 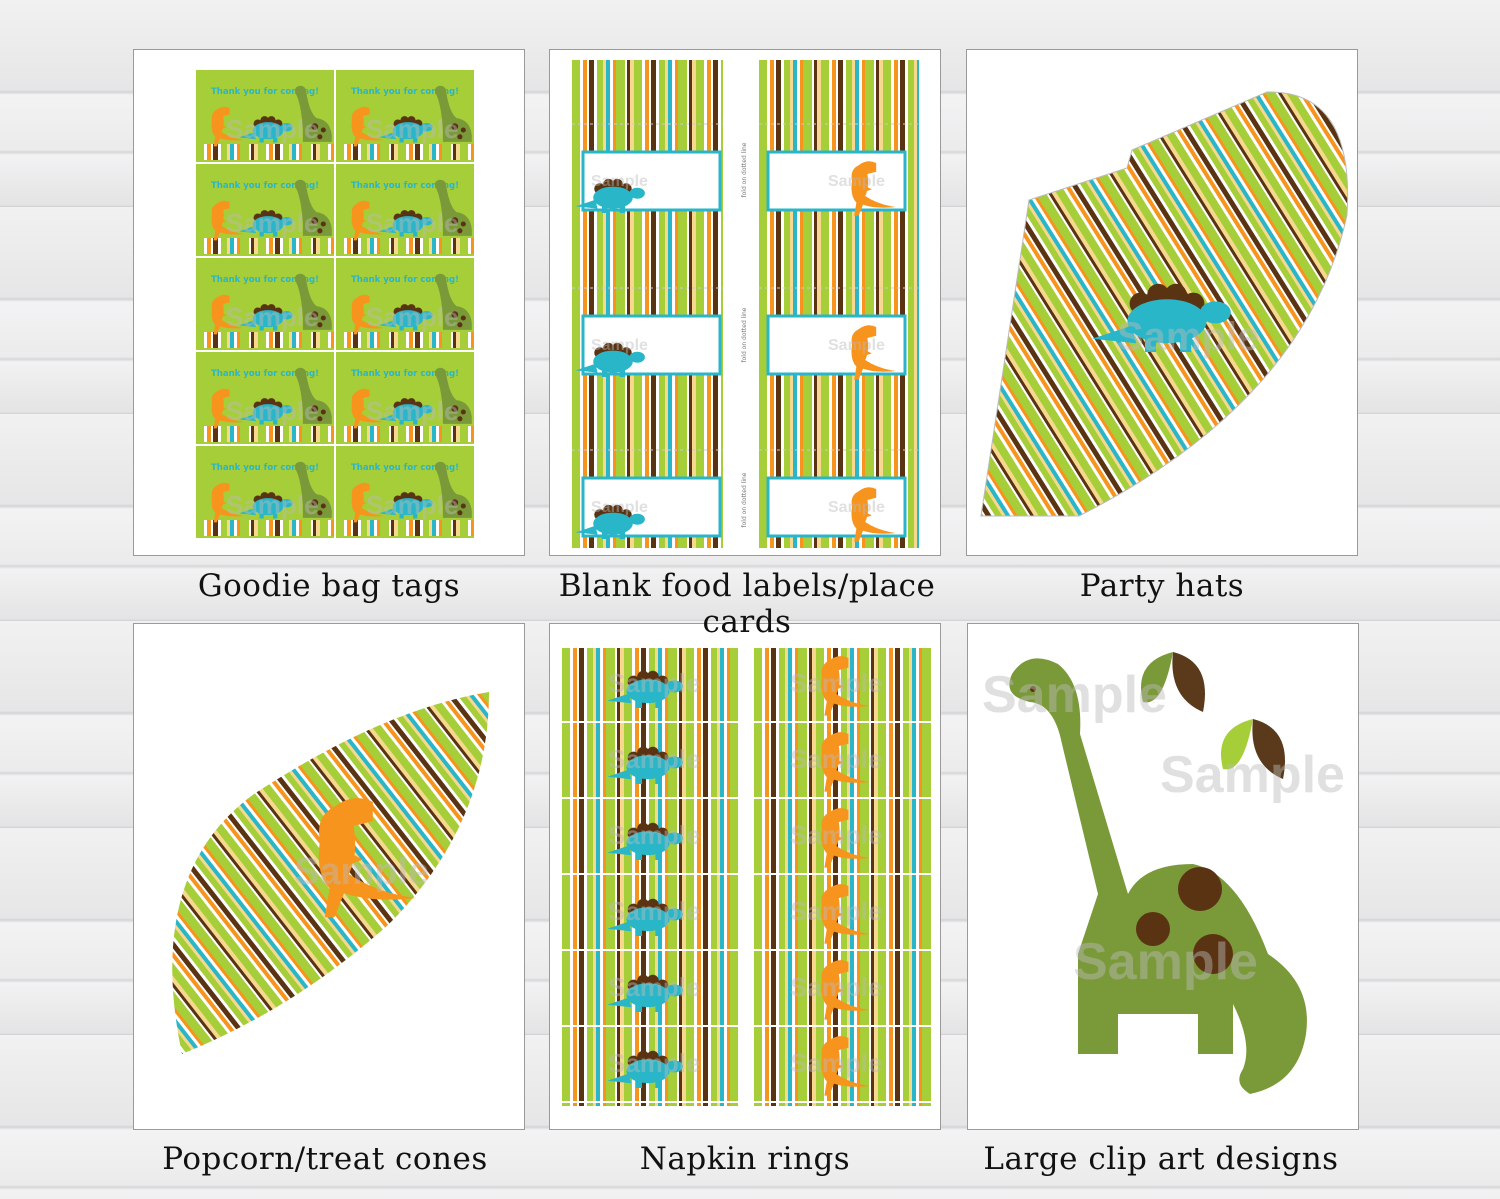 I want to click on dino-body, so click(x=268, y=131).